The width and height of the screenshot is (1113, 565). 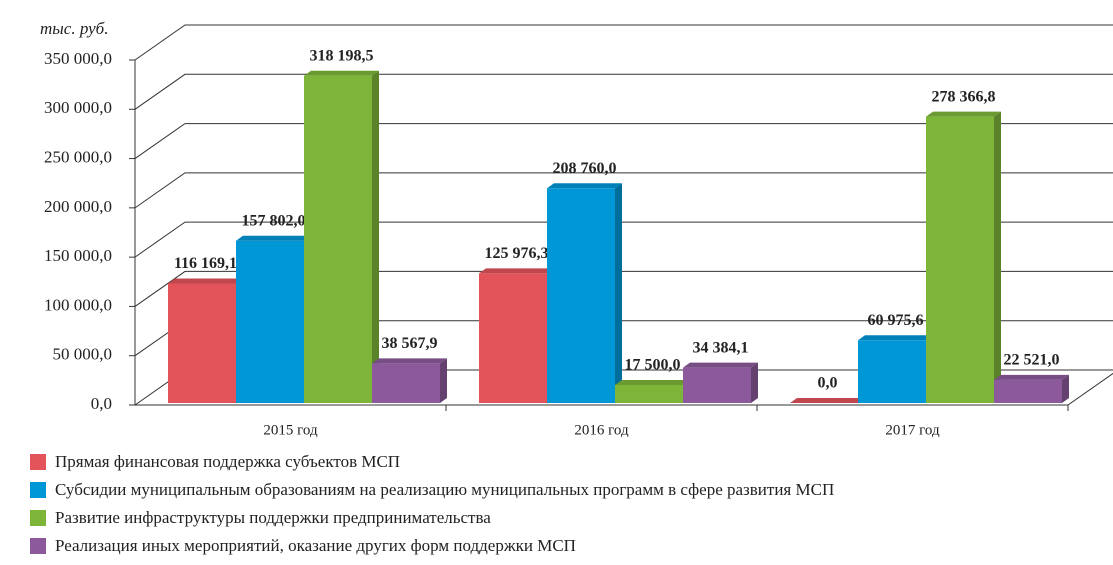 I want to click on data-label: 208 760,0, so click(x=585, y=168).